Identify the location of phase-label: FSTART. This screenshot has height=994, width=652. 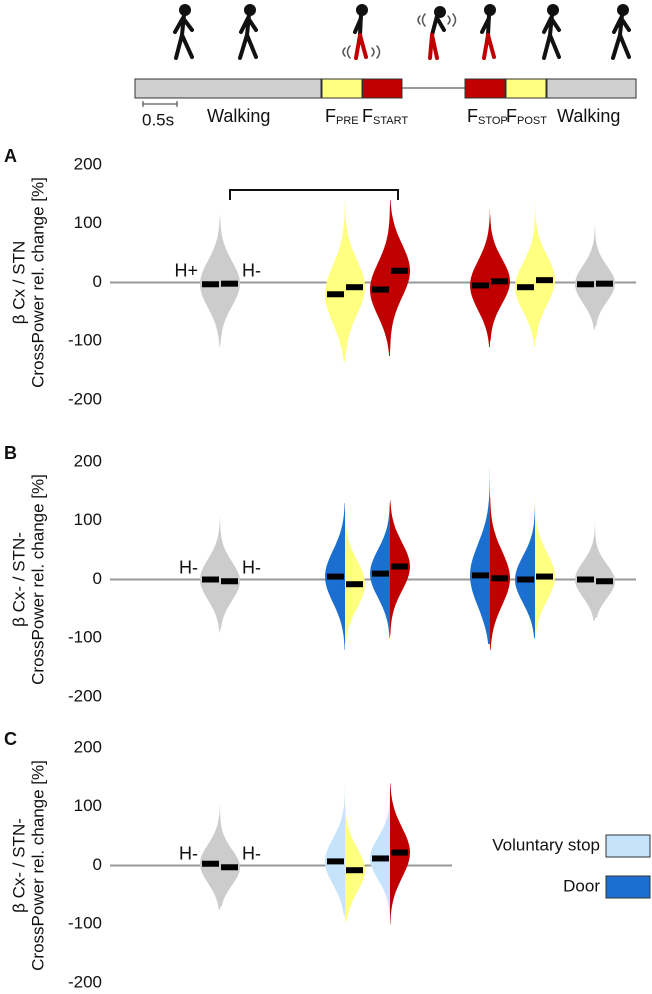
(385, 116).